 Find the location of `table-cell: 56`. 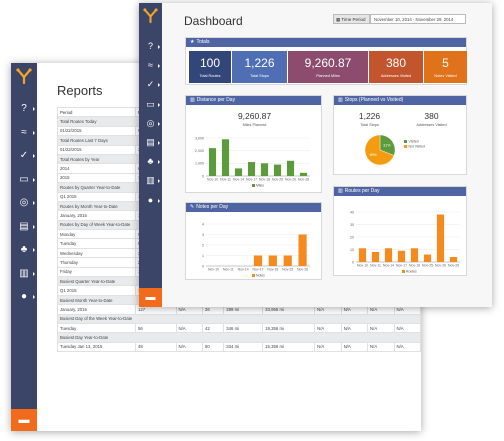

table-cell: 56 is located at coordinates (156, 328).